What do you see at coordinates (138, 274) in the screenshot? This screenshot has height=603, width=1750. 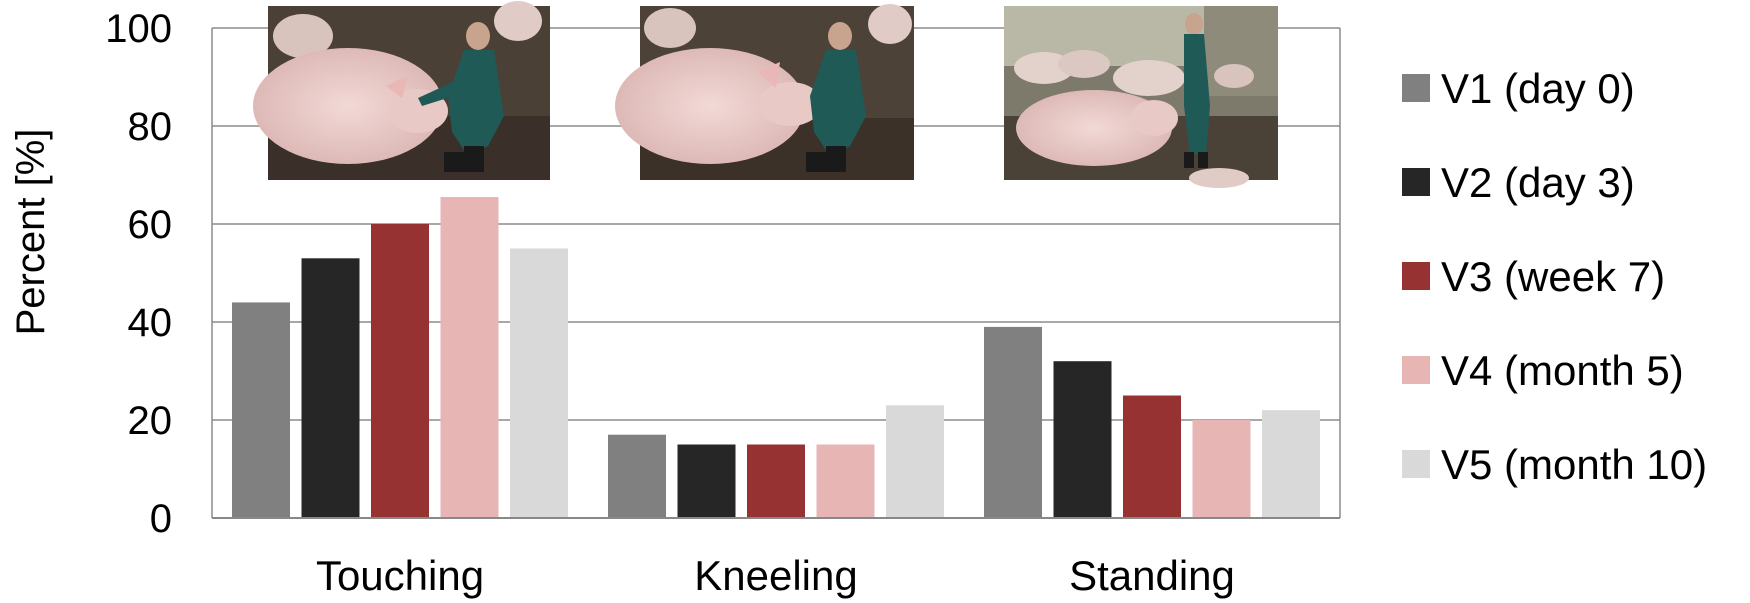 I see `y-tick-labels: 0 20 40 60 80 100` at bounding box center [138, 274].